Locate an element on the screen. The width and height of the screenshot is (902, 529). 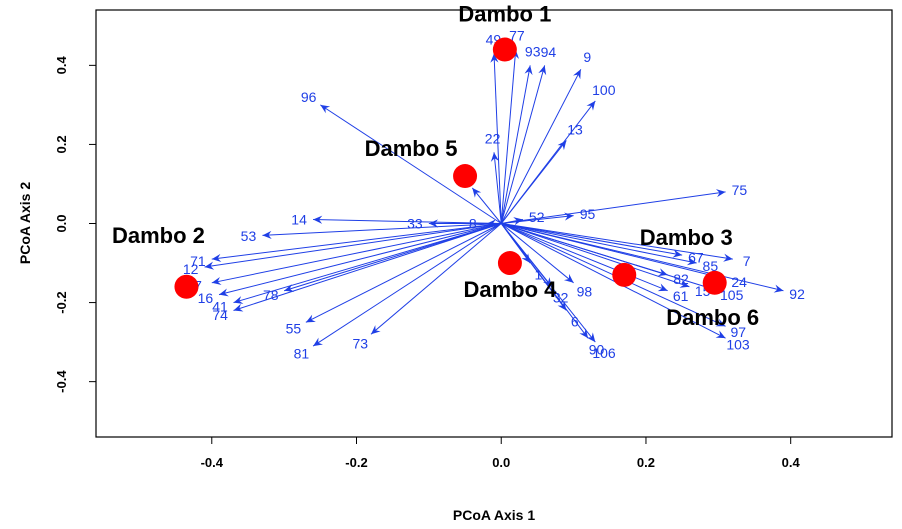
vector-74: 74 is located at coordinates (357, 273).